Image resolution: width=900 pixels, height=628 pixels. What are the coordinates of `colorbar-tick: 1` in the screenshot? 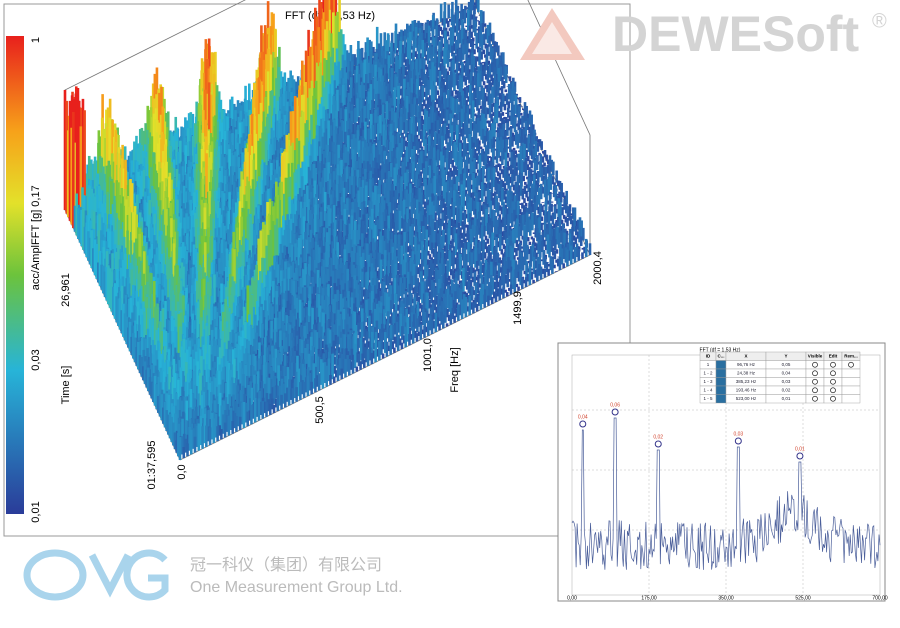 It's located at (36, 40).